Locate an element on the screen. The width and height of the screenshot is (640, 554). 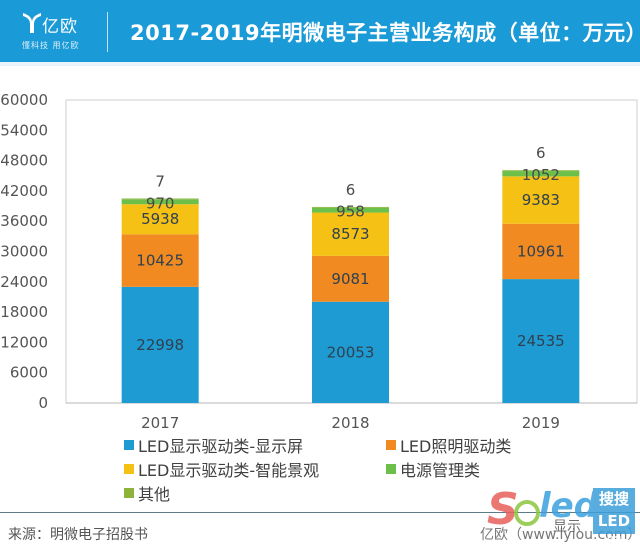
legend-item-other: 其他 is located at coordinates (147, 493).